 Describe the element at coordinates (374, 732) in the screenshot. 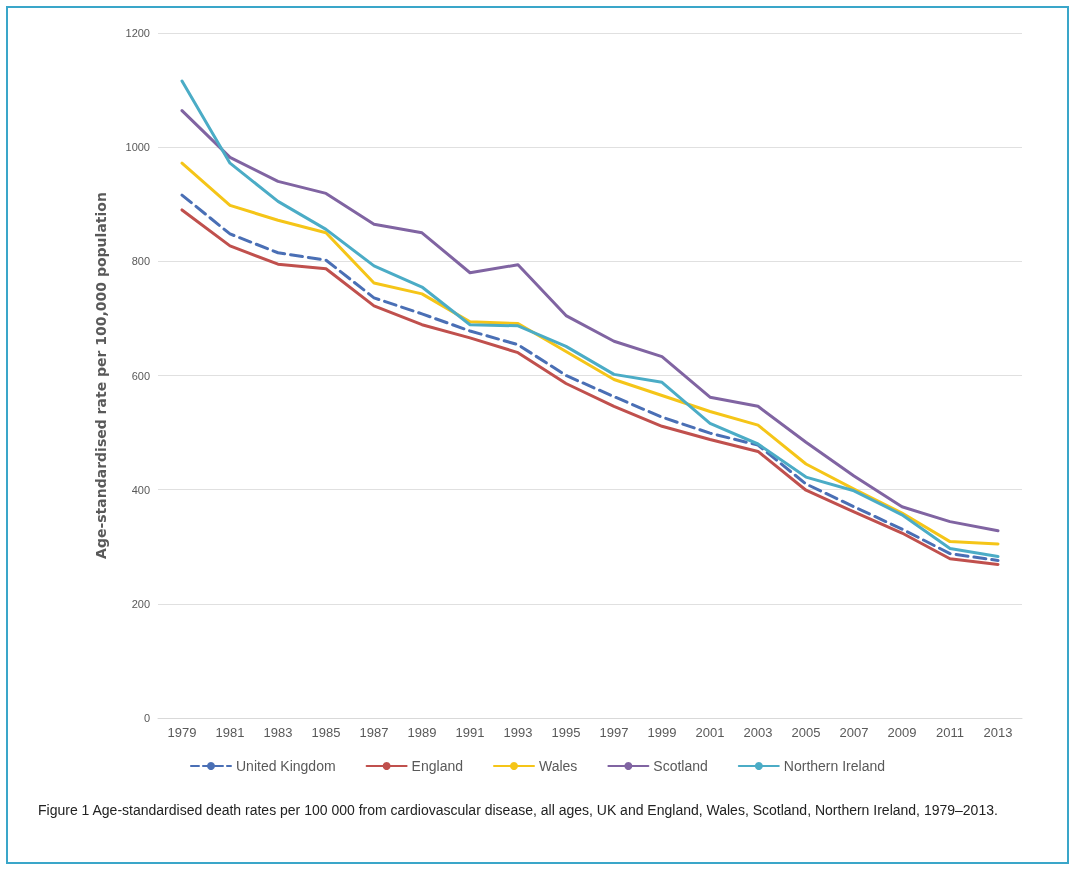

I see `x-tick-label: 1987` at that location.